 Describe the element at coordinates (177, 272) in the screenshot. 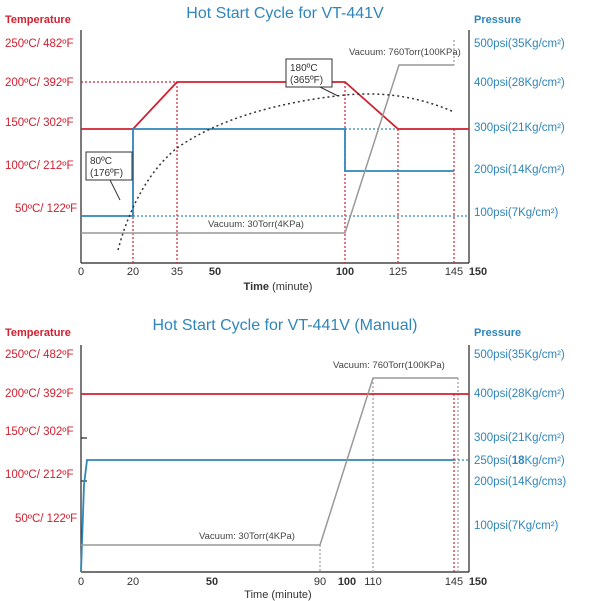

I see `chart-1-x-tick-35: 35` at that location.